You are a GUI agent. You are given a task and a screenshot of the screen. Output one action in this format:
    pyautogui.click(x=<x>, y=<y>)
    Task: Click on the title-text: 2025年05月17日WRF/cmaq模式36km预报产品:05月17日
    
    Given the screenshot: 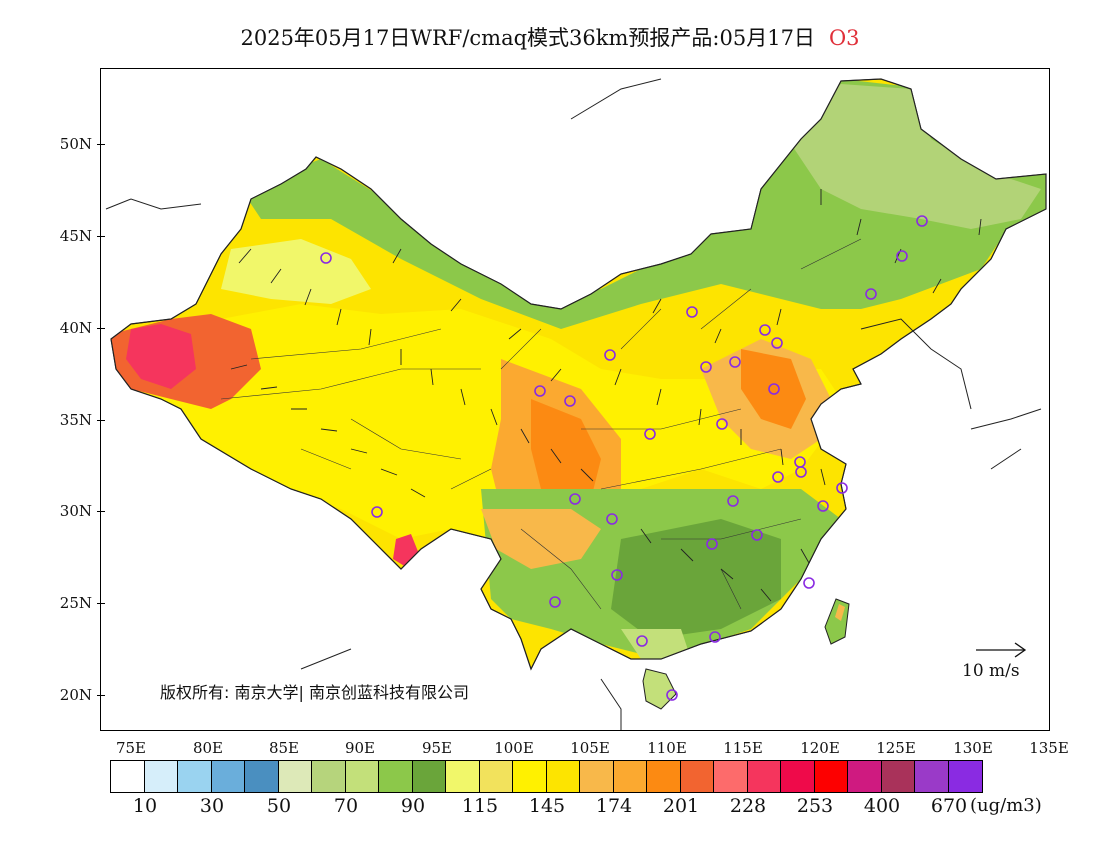 What is the action you would take?
    pyautogui.click(x=527, y=38)
    